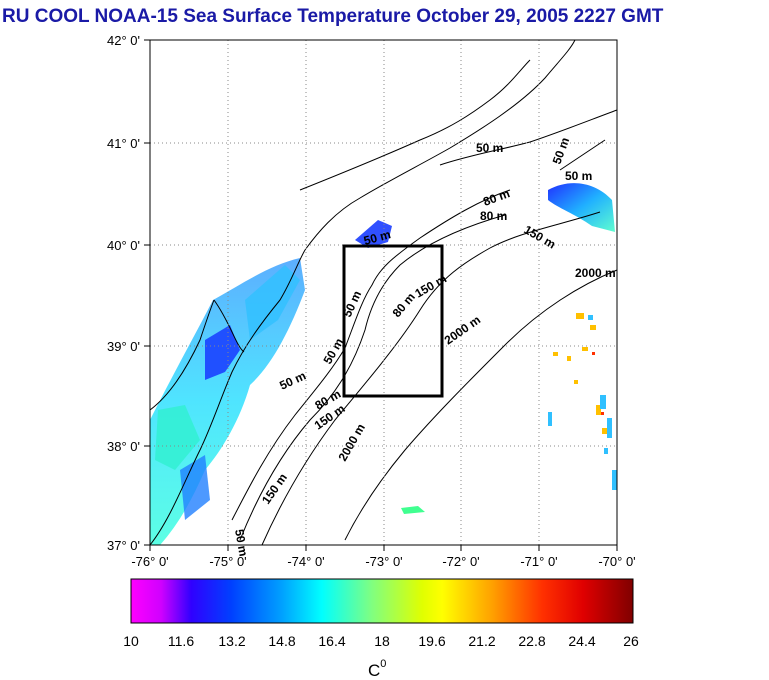 This screenshot has height=680, width=769. What do you see at coordinates (481, 641) in the screenshot?
I see `colorbar-tick: 21.2` at bounding box center [481, 641].